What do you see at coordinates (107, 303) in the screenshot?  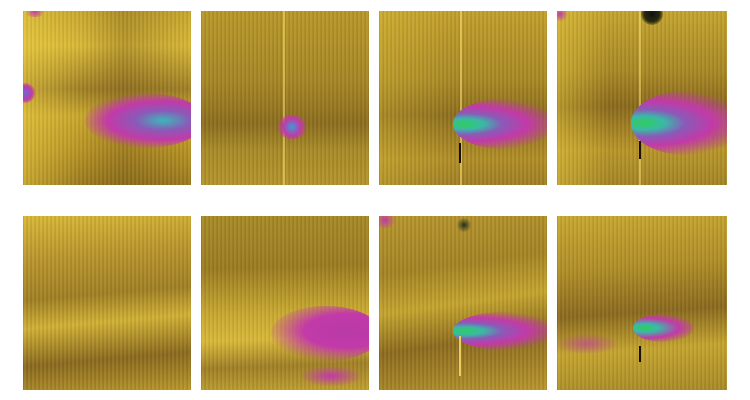 I see `image-panel-r2c1` at bounding box center [107, 303].